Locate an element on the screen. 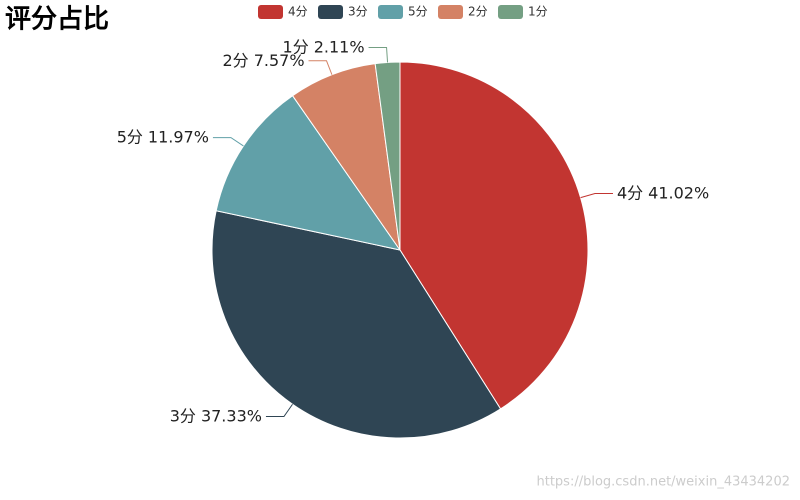 This screenshot has height=500, width=800. legend-label: 2分 is located at coordinates (478, 12).